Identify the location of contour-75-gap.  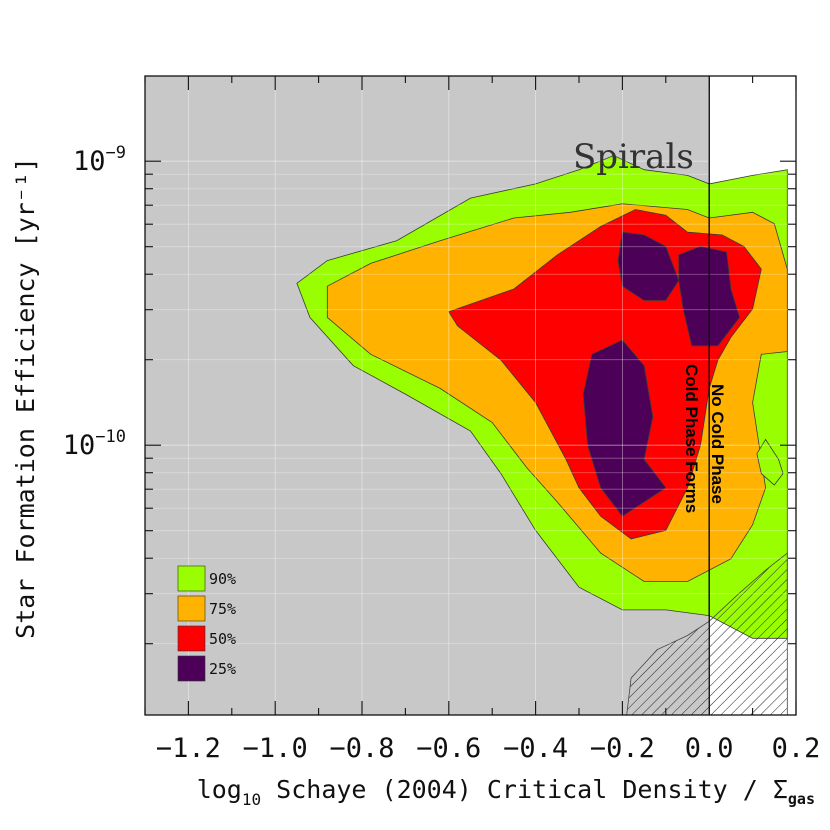
(770, 462).